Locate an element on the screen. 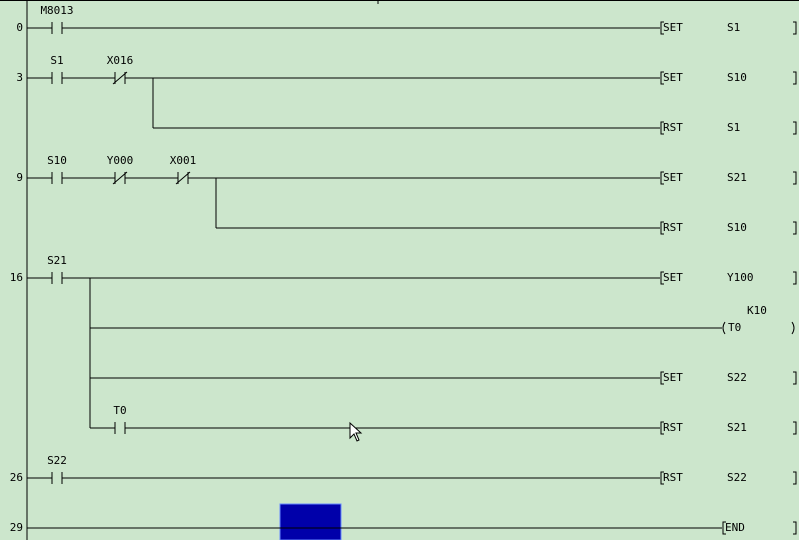 The image size is (799, 540). instruction: END is located at coordinates (735, 527).